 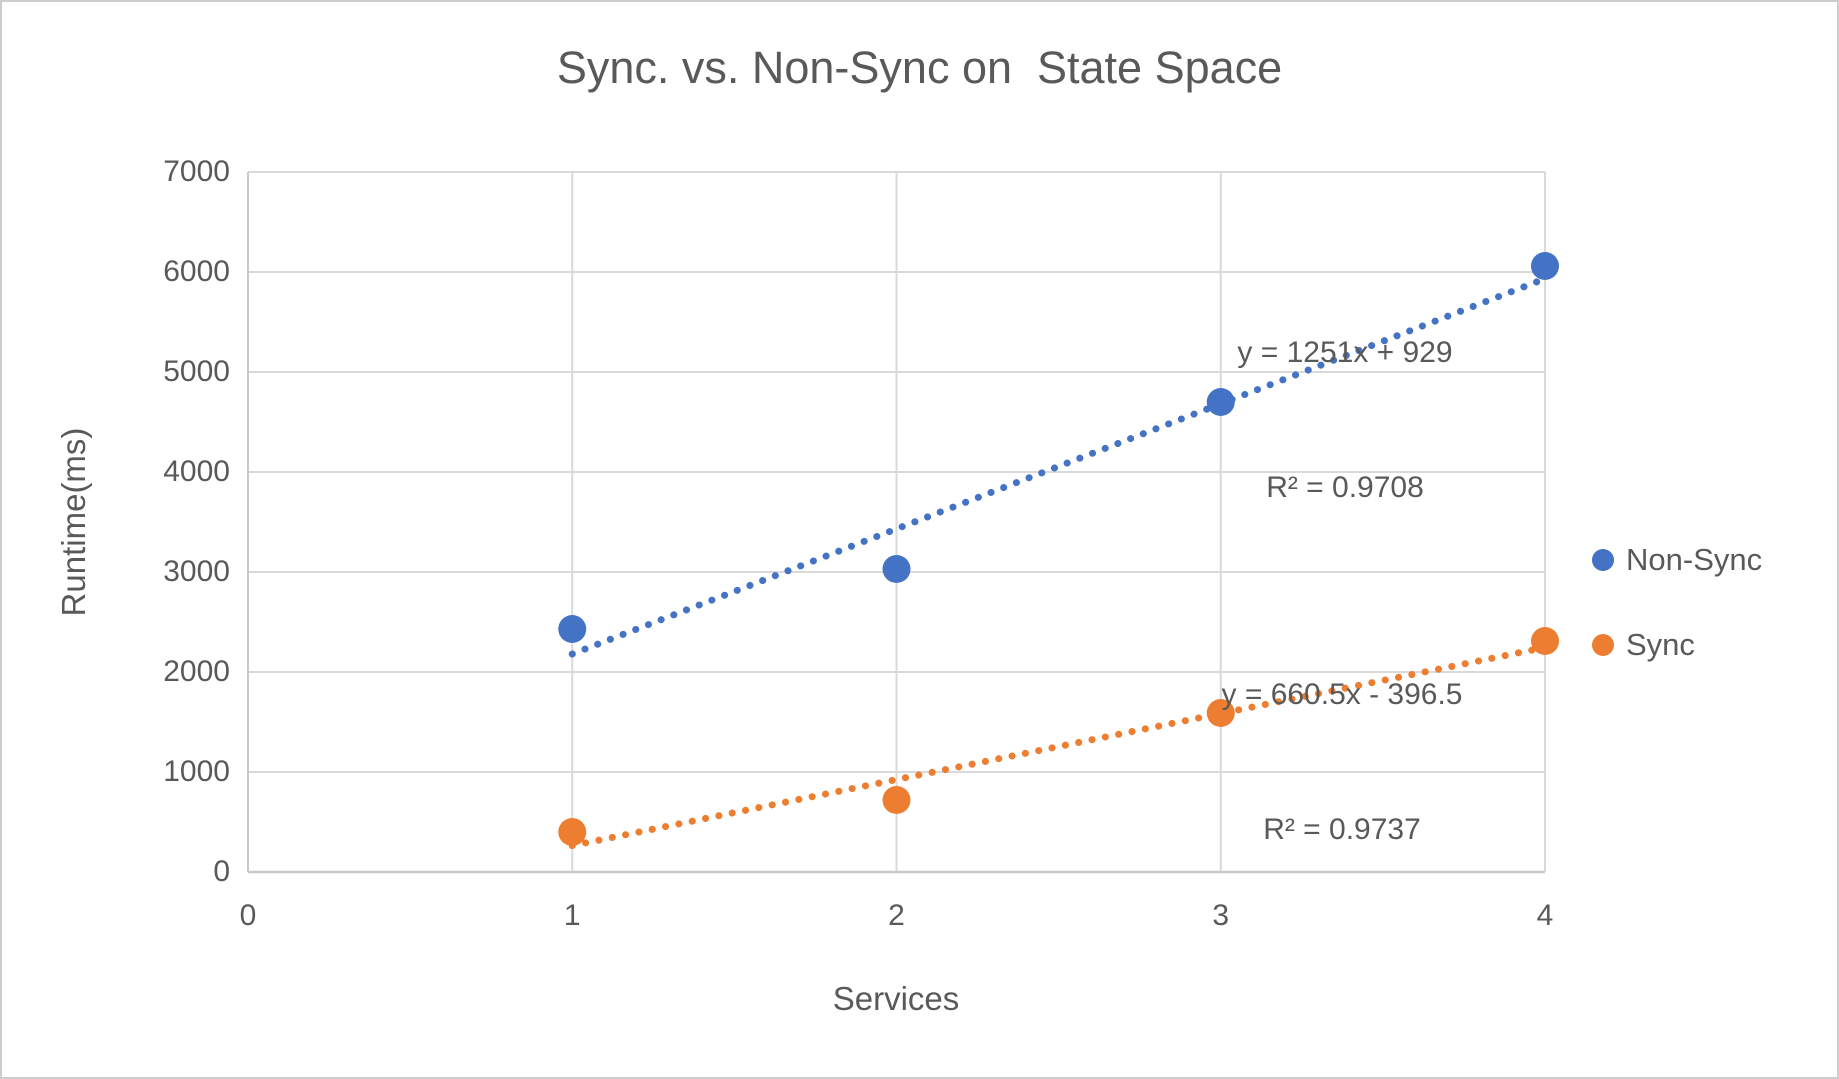 I want to click on x-axis-title: Services, so click(x=896, y=998).